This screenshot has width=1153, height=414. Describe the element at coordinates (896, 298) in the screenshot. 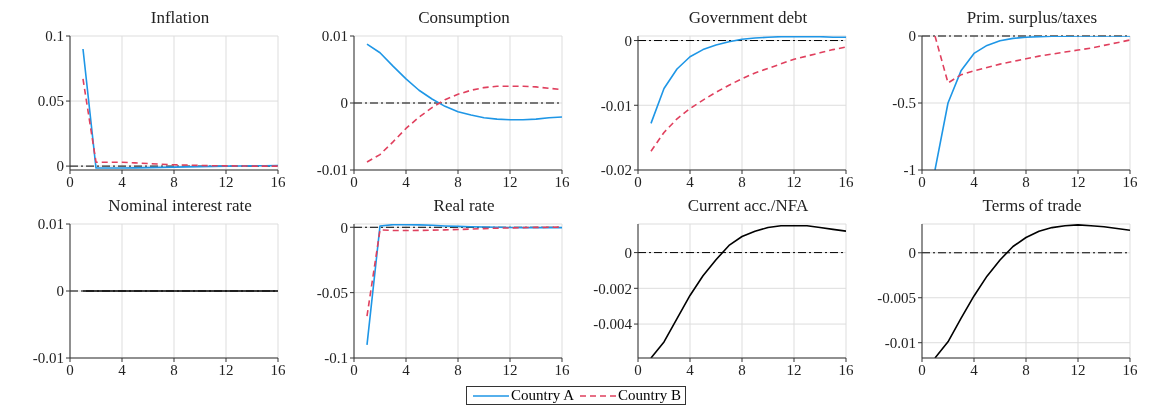

I see `y-tick-label: -0.005` at that location.